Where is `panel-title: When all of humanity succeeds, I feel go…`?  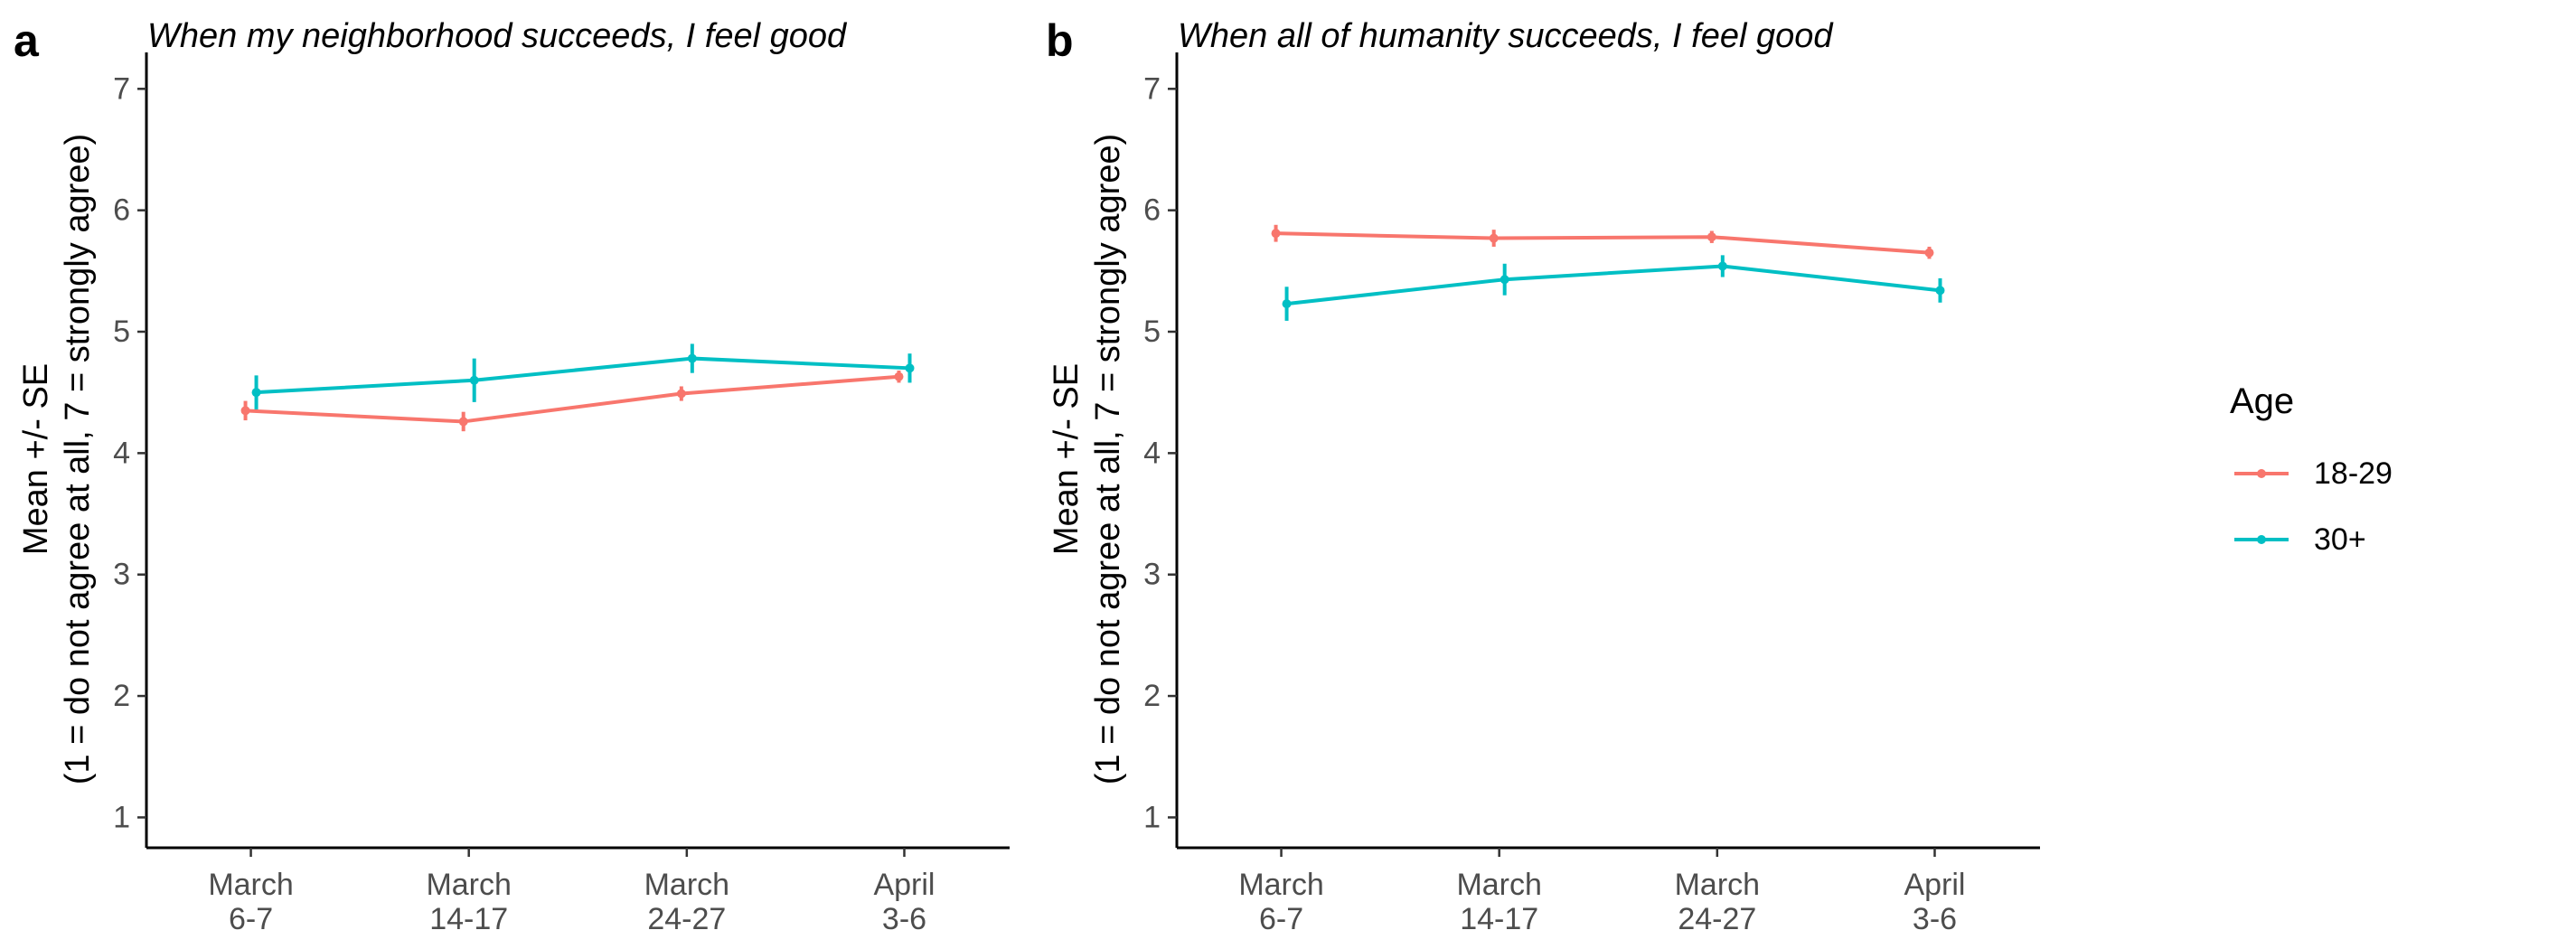
panel-title: When all of humanity succeeds, I feel go… is located at coordinates (1506, 36).